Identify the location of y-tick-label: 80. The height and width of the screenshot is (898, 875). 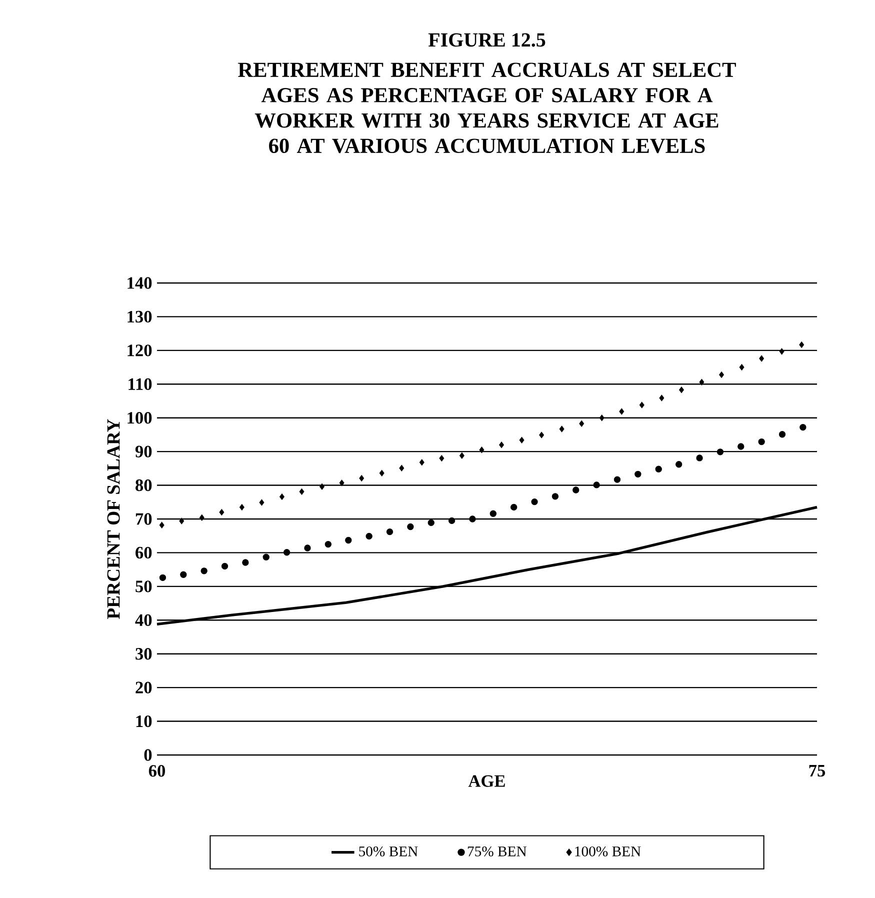
(144, 485).